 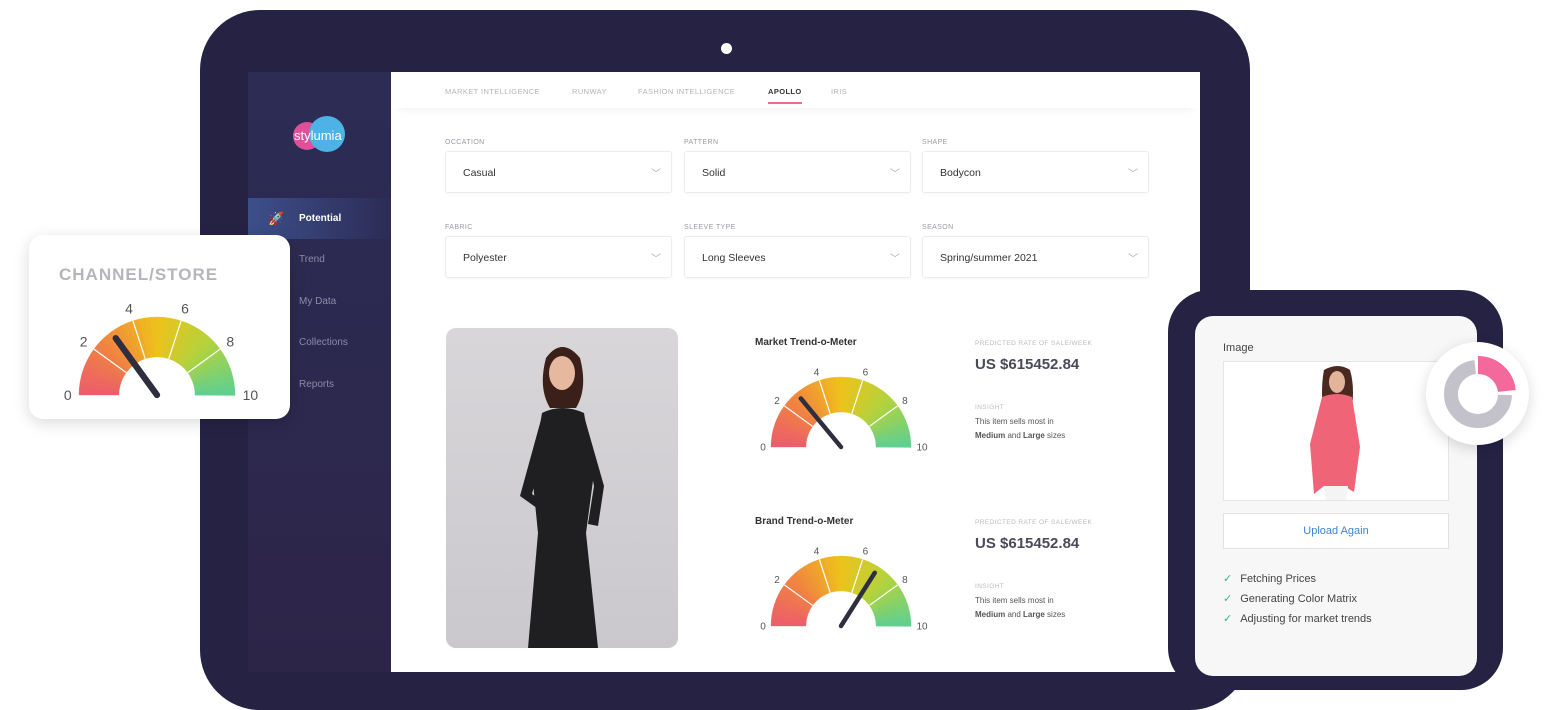 I want to click on sidebar-item-reports: Reports, so click(x=319, y=384).